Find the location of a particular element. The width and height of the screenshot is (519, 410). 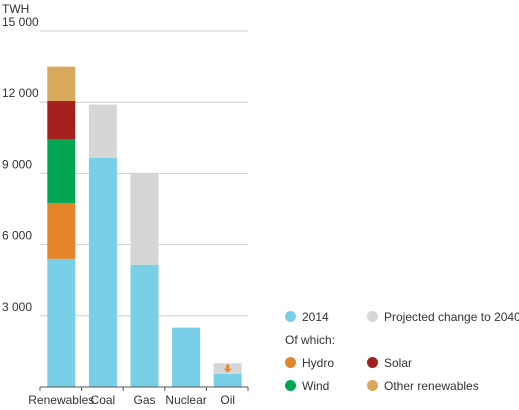

legend-swatch-other is located at coordinates (372, 385).